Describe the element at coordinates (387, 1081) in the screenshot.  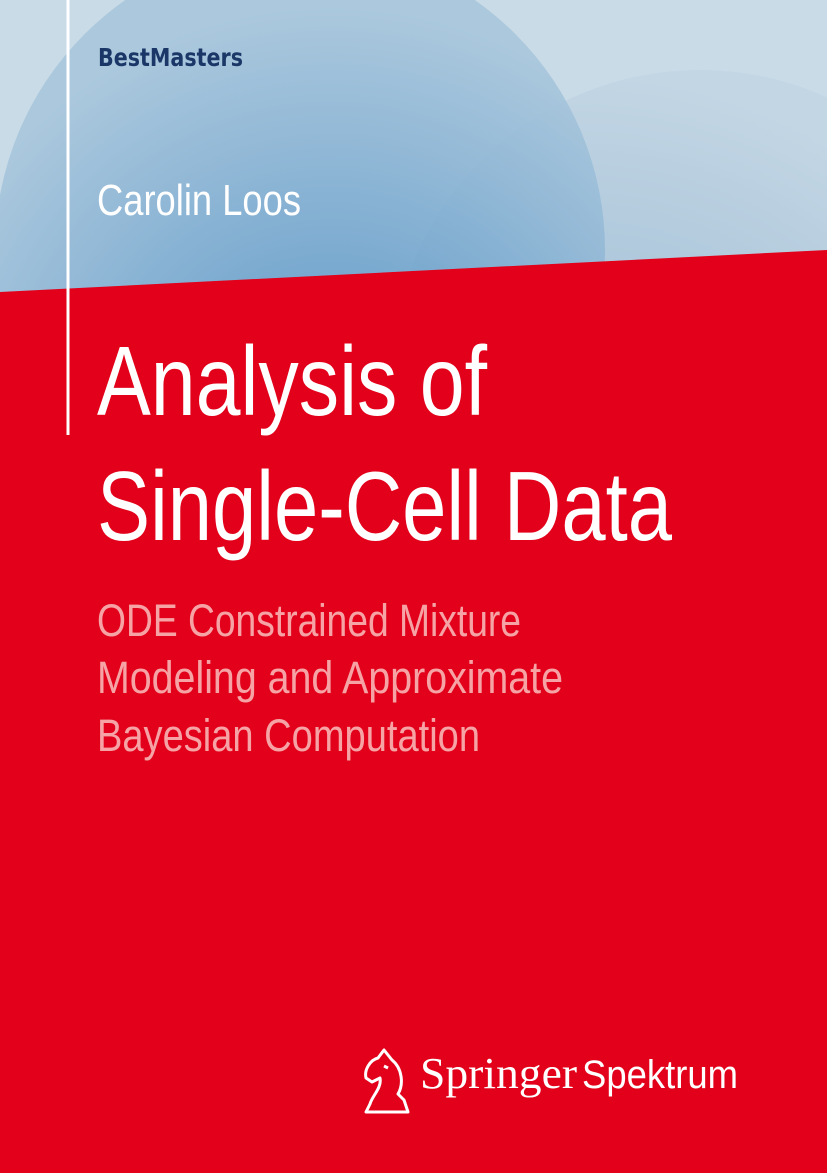
I see `publisher-logo` at that location.